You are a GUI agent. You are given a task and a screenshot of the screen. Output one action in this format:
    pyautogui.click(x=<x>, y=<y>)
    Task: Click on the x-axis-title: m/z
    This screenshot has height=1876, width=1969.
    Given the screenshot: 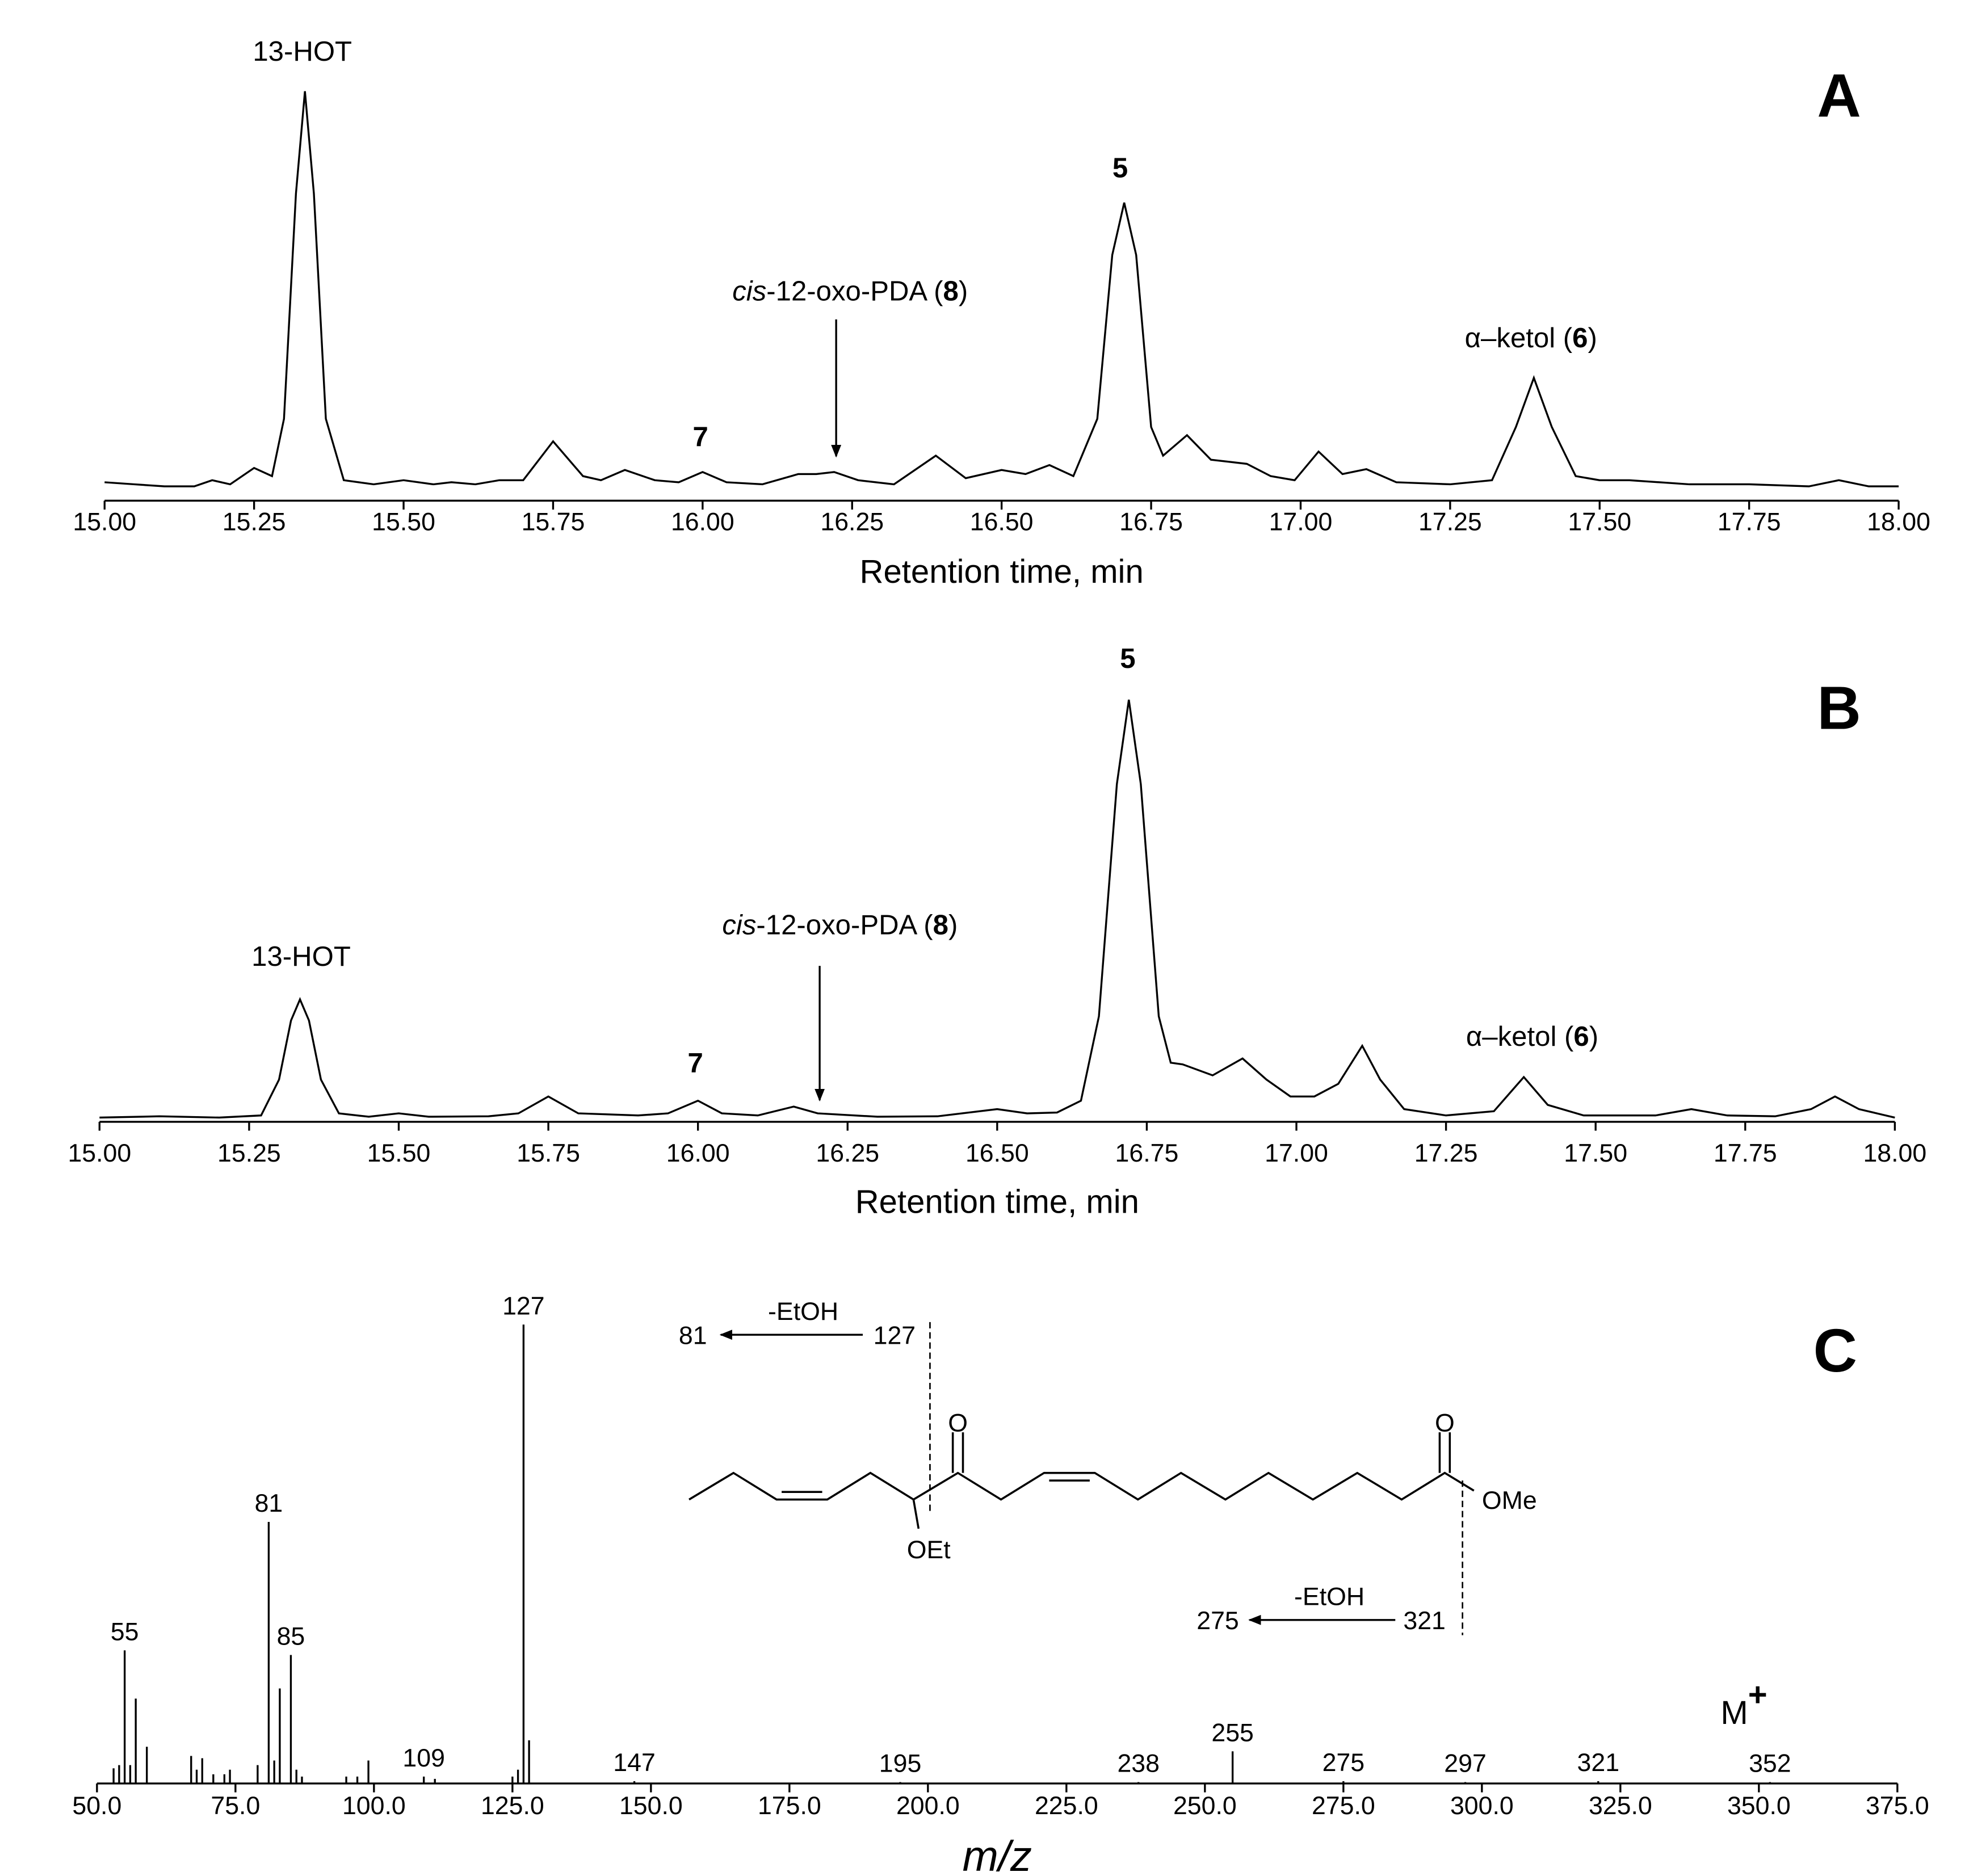 What is the action you would take?
    pyautogui.click(x=997, y=1854)
    